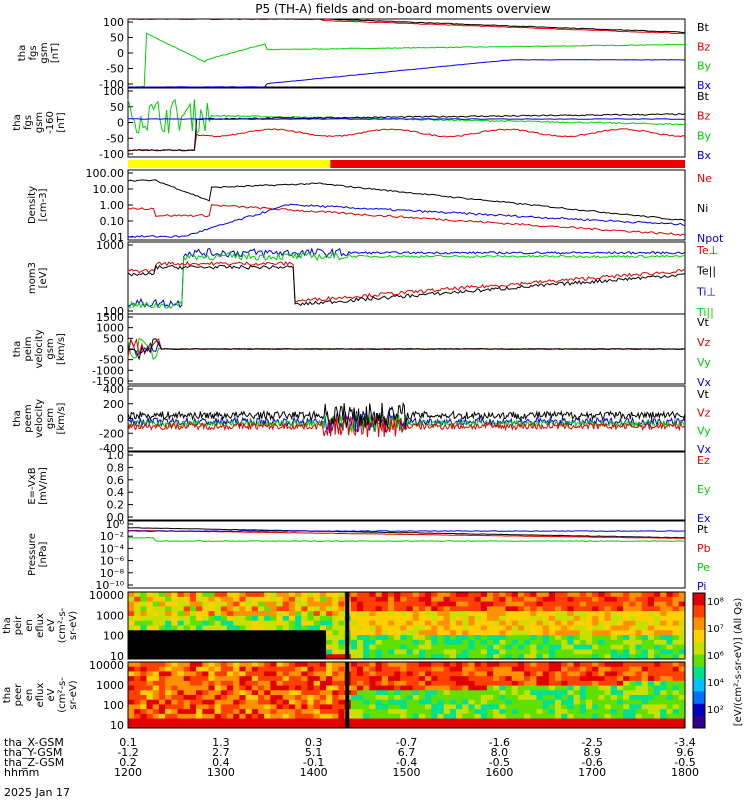 This screenshot has width=750, height=800. I want to click on legend-bt: Bt, so click(703, 96).